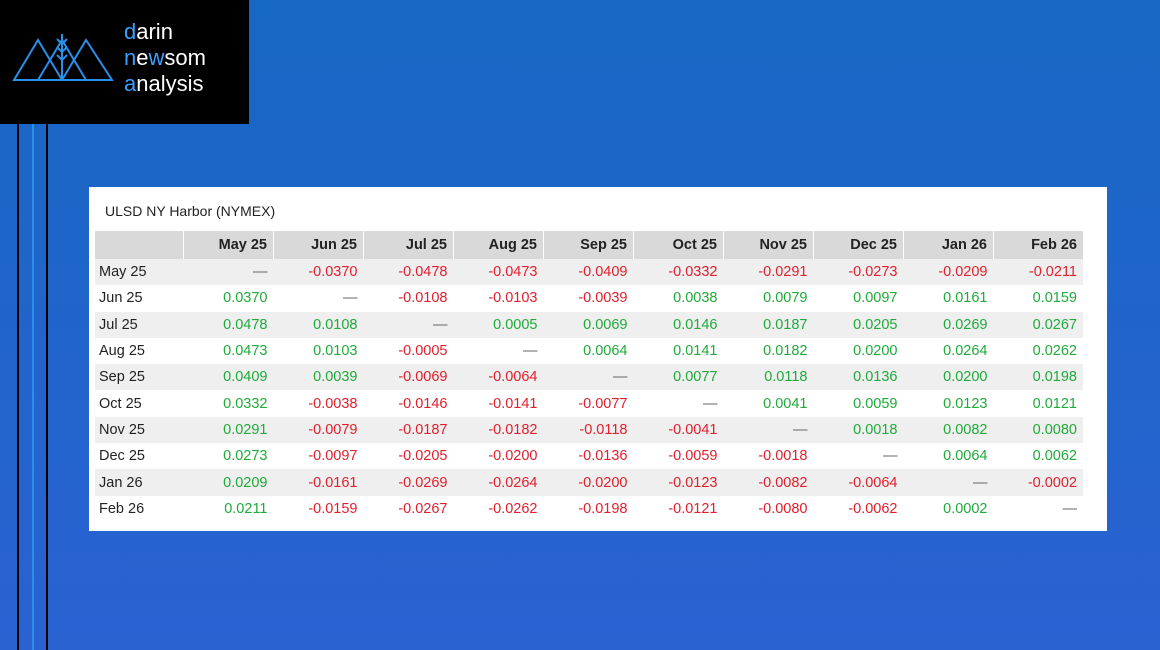 The height and width of the screenshot is (650, 1160). I want to click on table-cell: -0.0187, so click(408, 430).